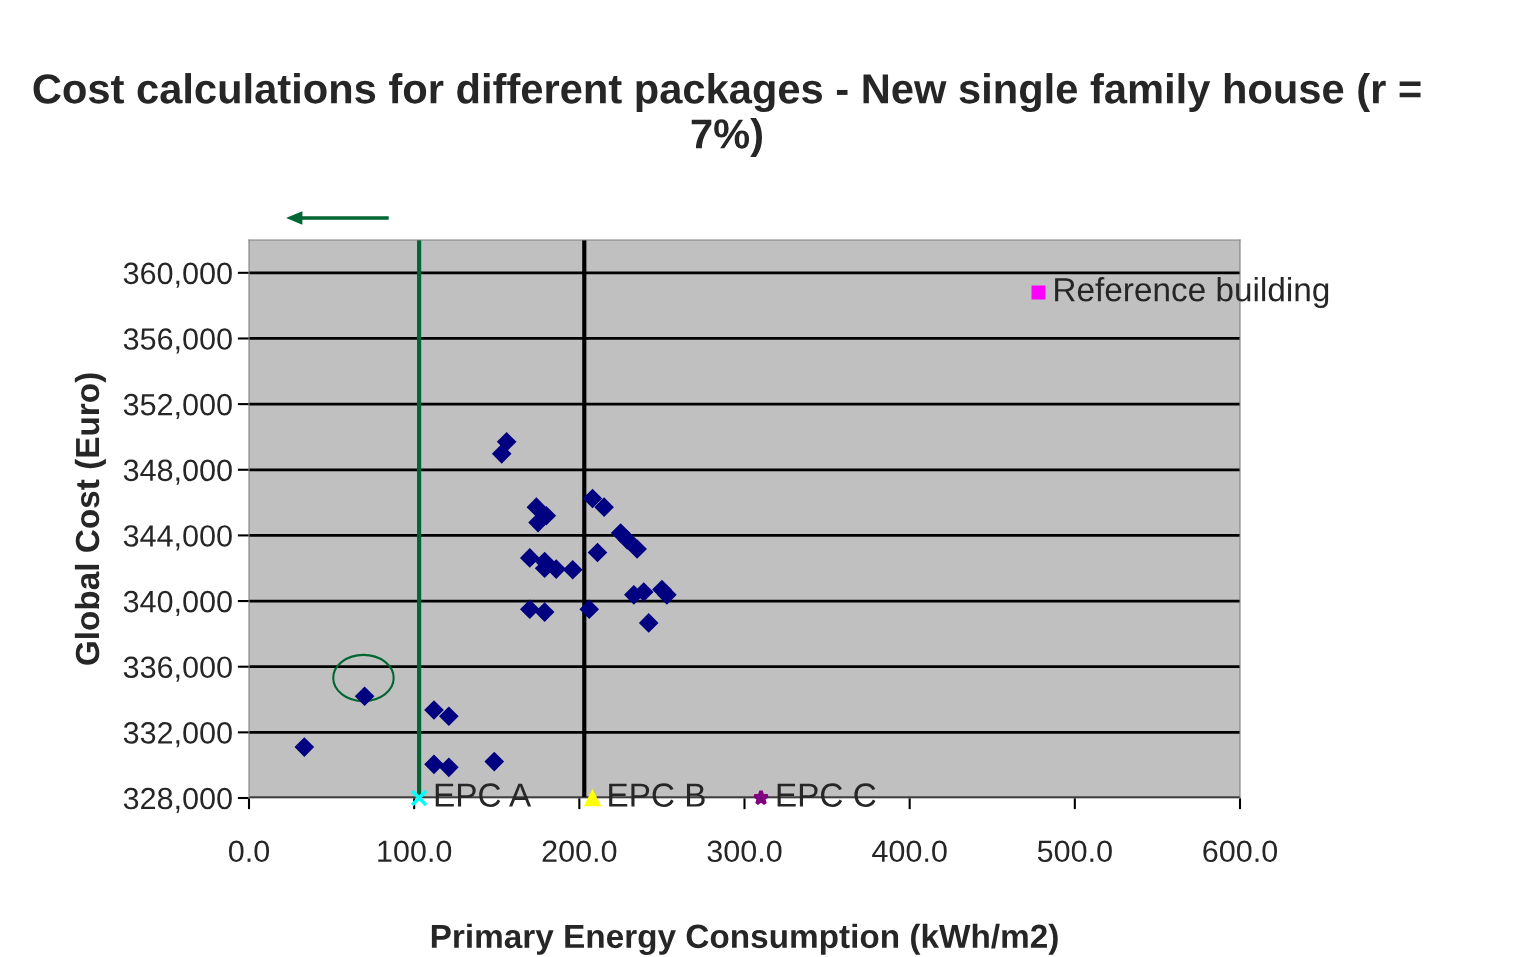 The width and height of the screenshot is (1523, 957). I want to click on y-tick-label: 360,000, so click(177, 275).